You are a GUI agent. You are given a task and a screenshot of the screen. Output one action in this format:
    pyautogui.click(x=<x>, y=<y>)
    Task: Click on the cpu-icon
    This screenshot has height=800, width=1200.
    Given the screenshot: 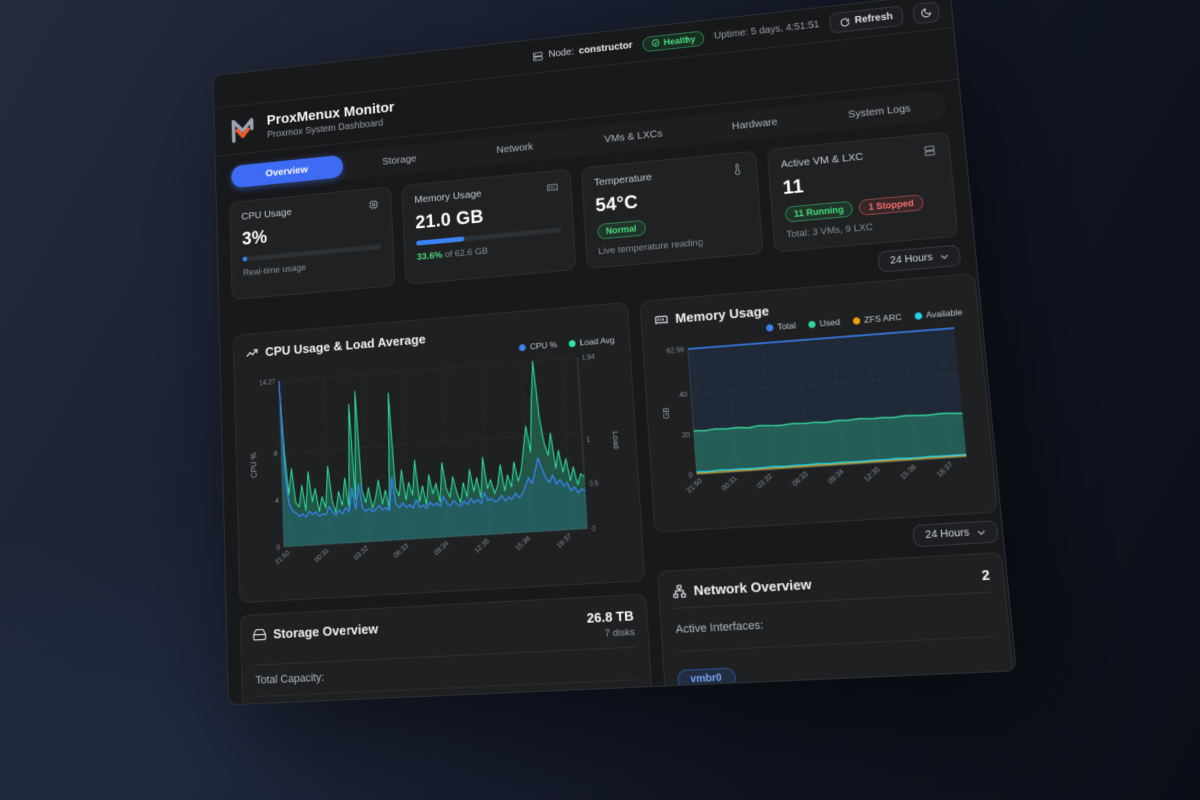 What is the action you would take?
    pyautogui.click(x=374, y=204)
    